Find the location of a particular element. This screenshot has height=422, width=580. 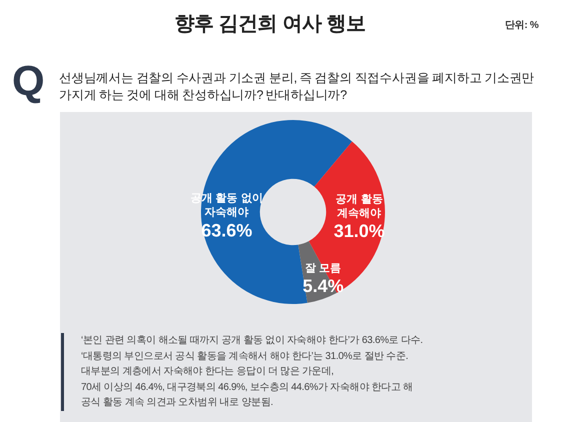

text: Q is located at coordinates (28, 81).